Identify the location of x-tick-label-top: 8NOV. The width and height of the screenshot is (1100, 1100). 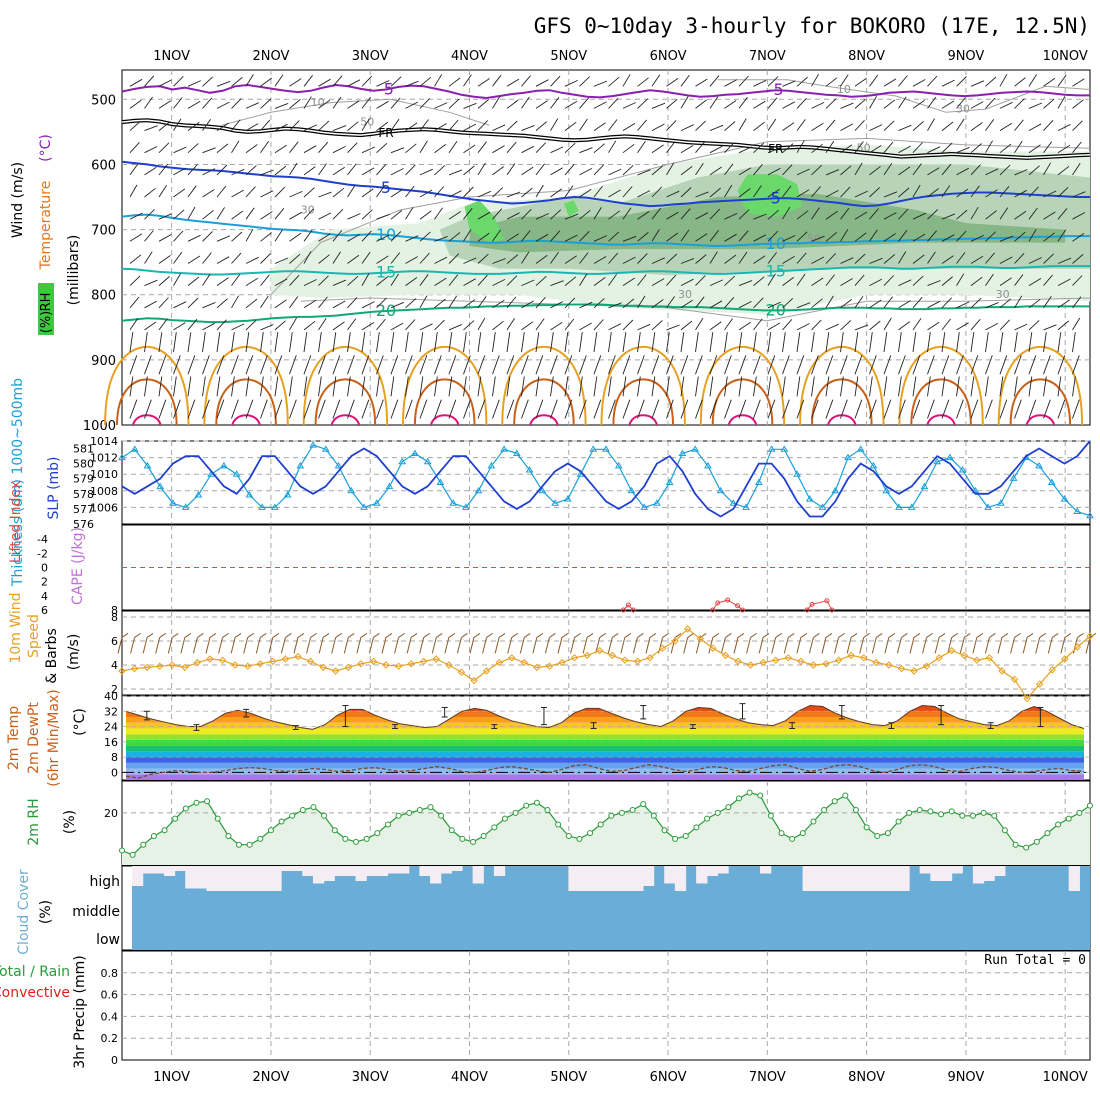
(866, 56).